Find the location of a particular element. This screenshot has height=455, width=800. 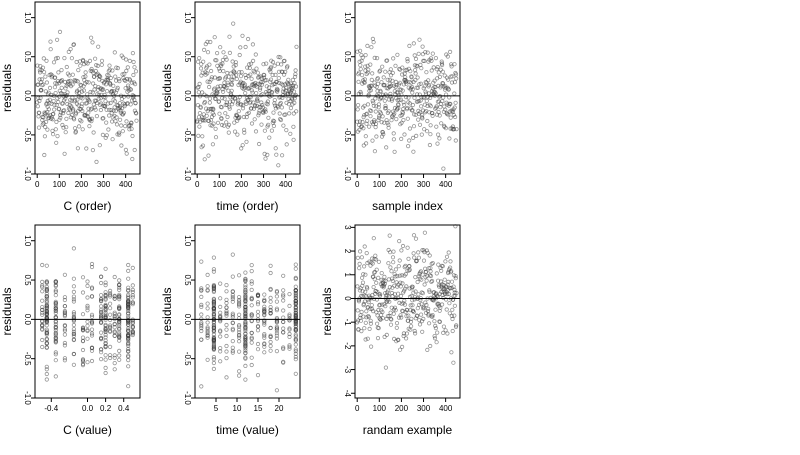

x-tick-label: 0.2 is located at coordinates (106, 408).